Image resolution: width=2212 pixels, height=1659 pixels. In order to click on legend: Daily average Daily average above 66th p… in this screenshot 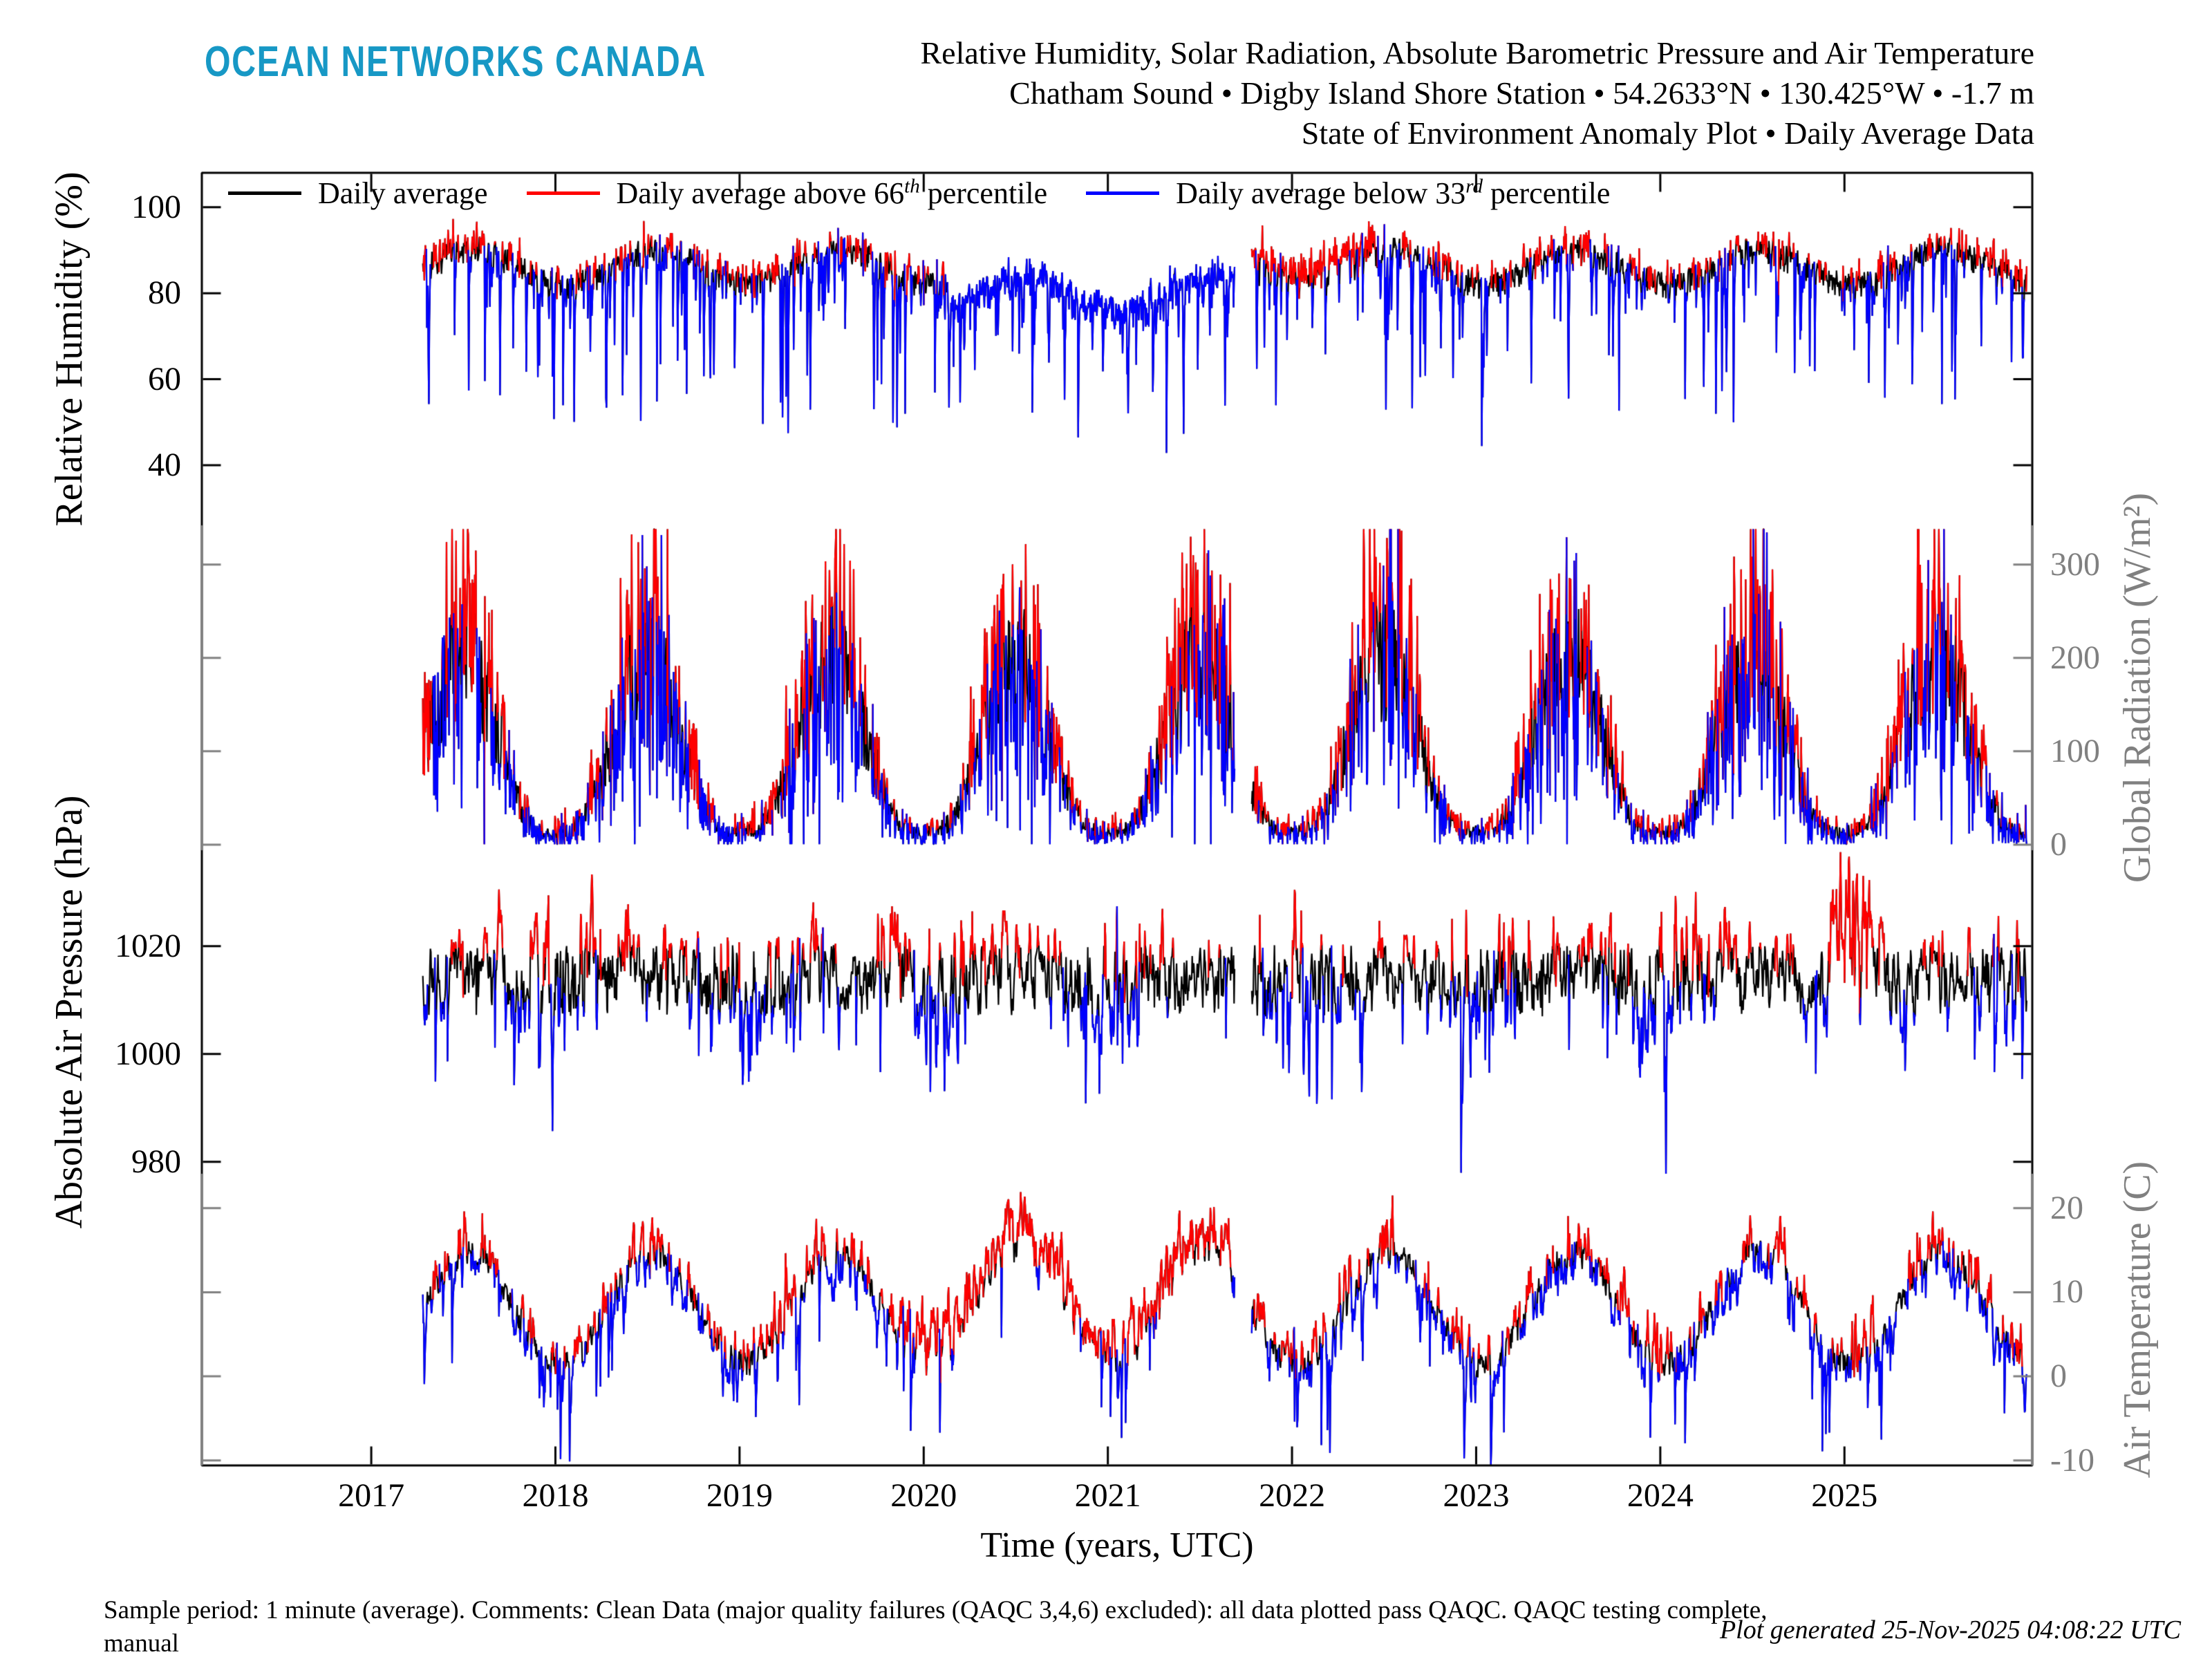, I will do `click(919, 194)`.